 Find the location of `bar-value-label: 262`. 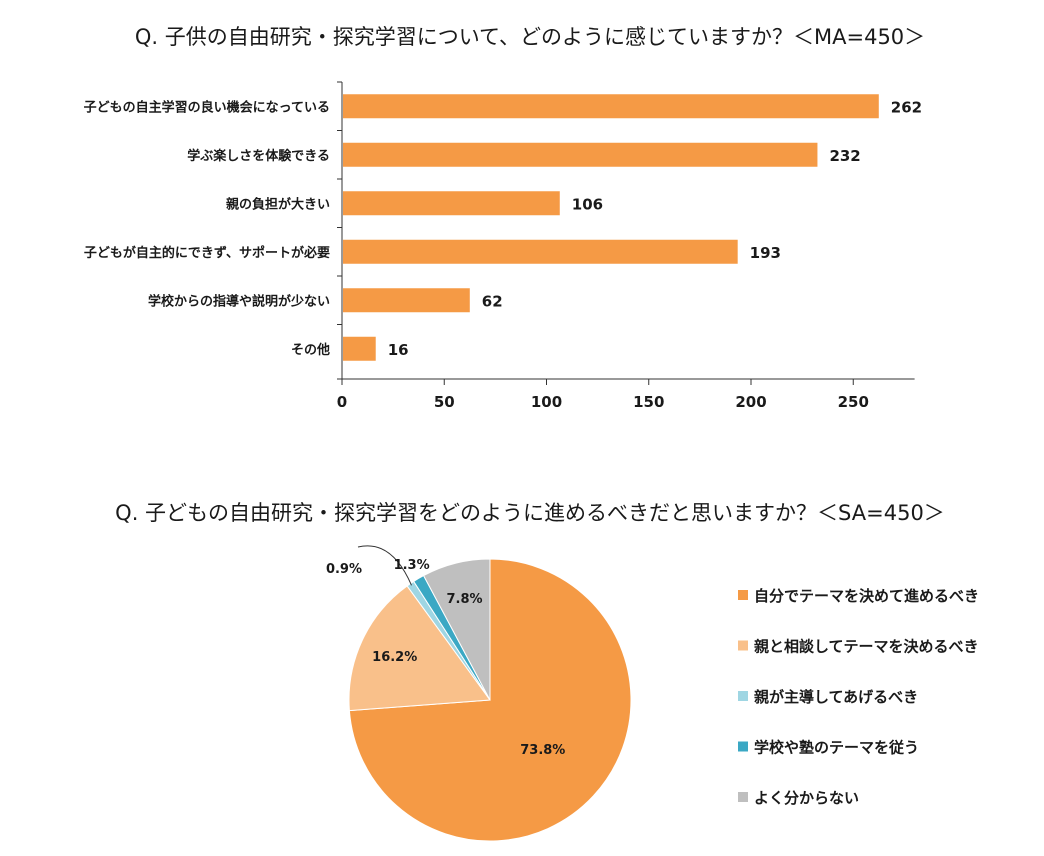

bar-value-label: 262 is located at coordinates (906, 107).